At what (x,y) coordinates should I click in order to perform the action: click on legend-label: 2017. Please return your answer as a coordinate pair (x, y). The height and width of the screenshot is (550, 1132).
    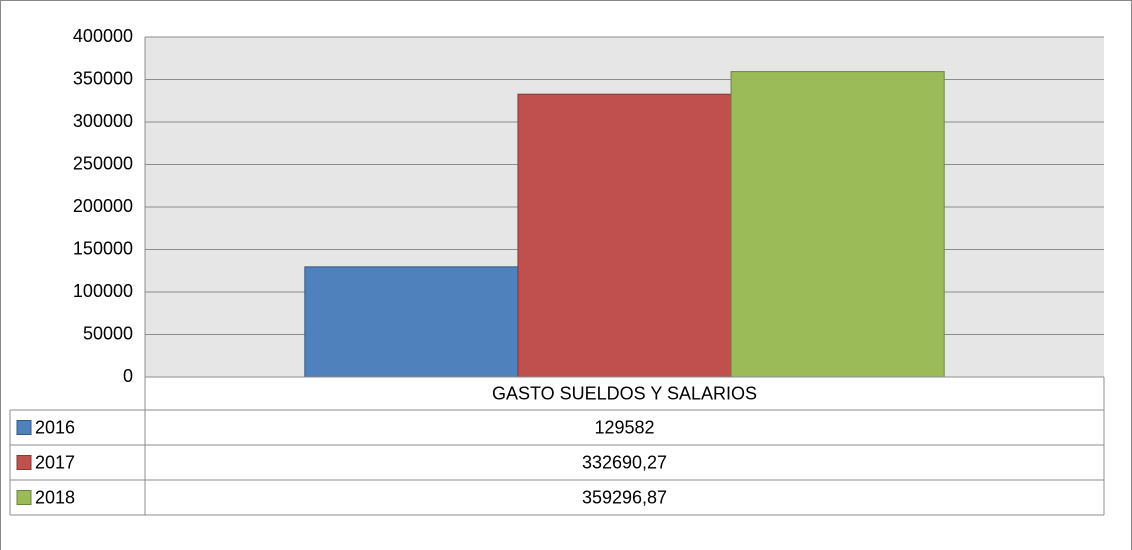
    Looking at the image, I should click on (55, 462).